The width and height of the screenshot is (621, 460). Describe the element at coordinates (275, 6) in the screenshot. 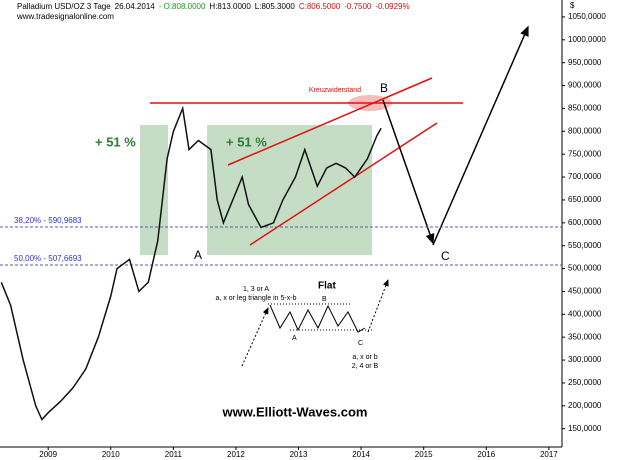

I see `header-field: L:805.3000` at that location.